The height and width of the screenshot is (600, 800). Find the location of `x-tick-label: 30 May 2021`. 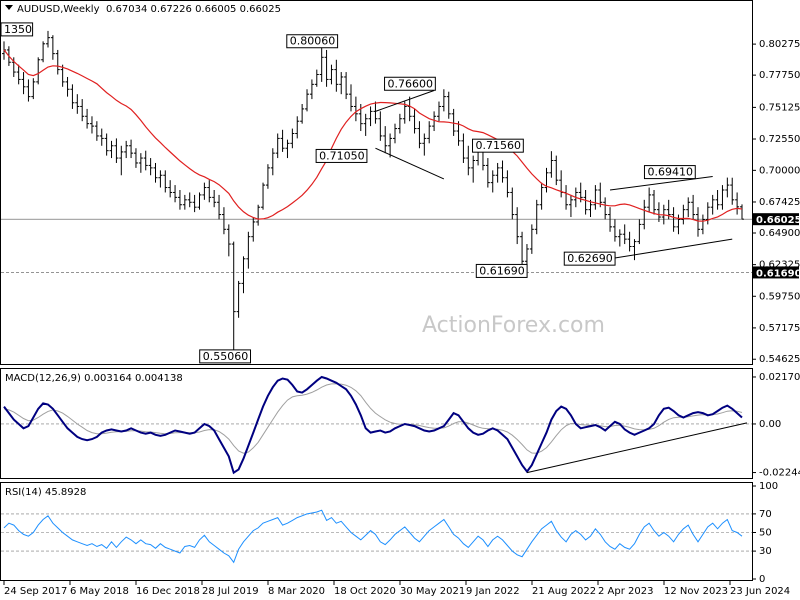

x-tick-label: 30 May 2021 is located at coordinates (432, 591).